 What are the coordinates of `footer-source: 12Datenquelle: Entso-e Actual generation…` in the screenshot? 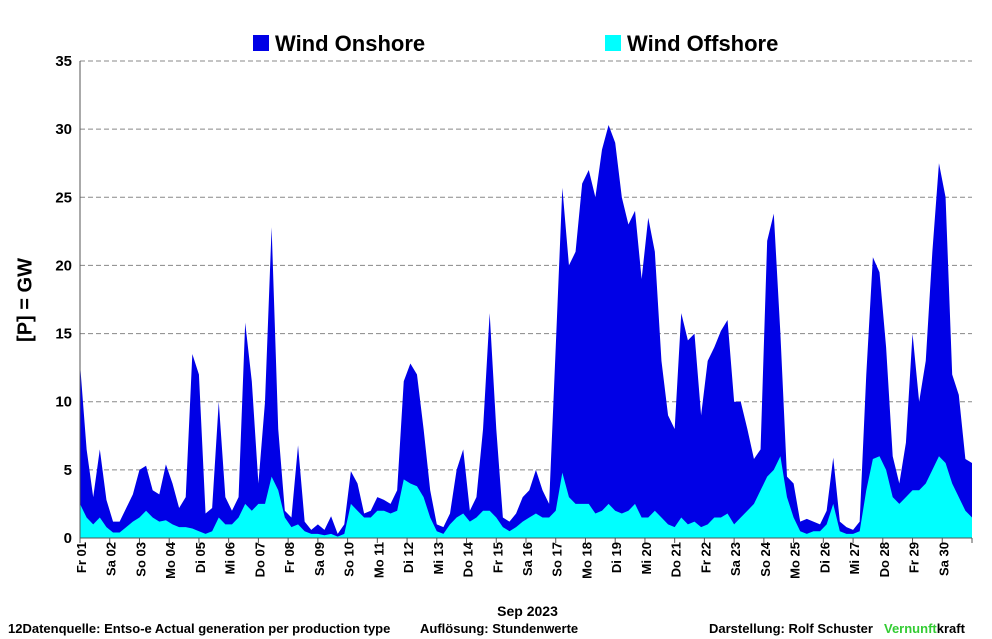 It's located at (199, 628).